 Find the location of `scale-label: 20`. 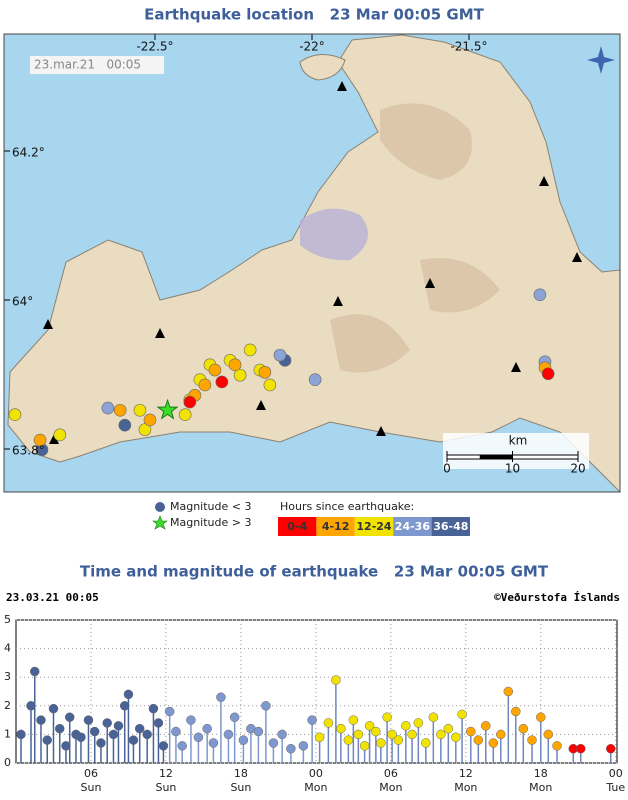

scale-label: 20 is located at coordinates (577, 469).